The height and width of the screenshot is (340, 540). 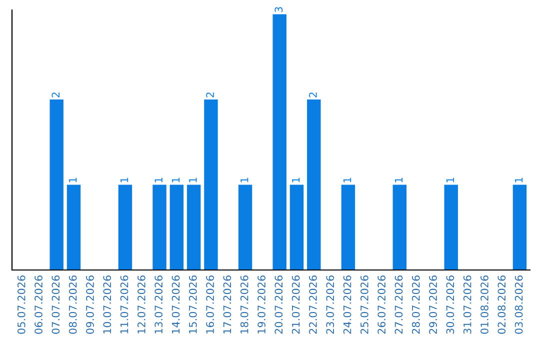 What do you see at coordinates (56, 305) in the screenshot?
I see `x-tick-label: 07.07.2026` at bounding box center [56, 305].